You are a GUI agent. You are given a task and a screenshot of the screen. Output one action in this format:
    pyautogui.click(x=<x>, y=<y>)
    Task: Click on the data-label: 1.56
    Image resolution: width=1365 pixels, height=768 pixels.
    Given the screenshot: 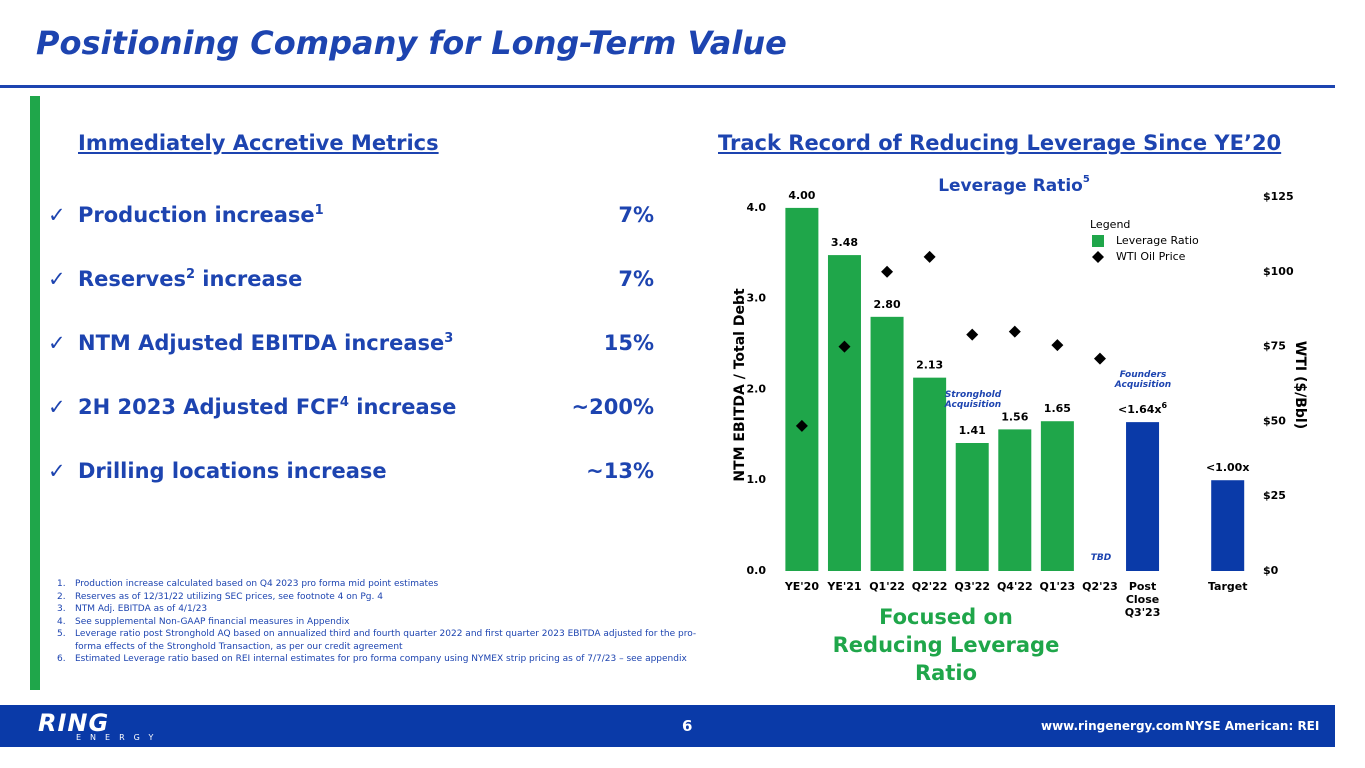 What is the action you would take?
    pyautogui.click(x=1014, y=416)
    